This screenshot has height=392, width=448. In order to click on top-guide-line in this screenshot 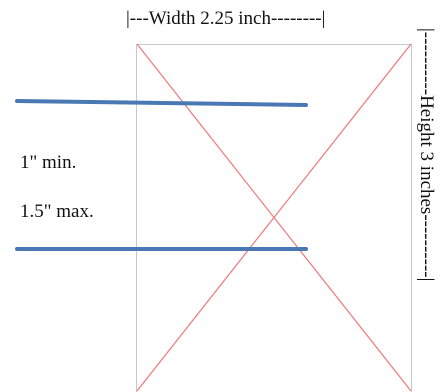, I will do `click(161, 103)`.